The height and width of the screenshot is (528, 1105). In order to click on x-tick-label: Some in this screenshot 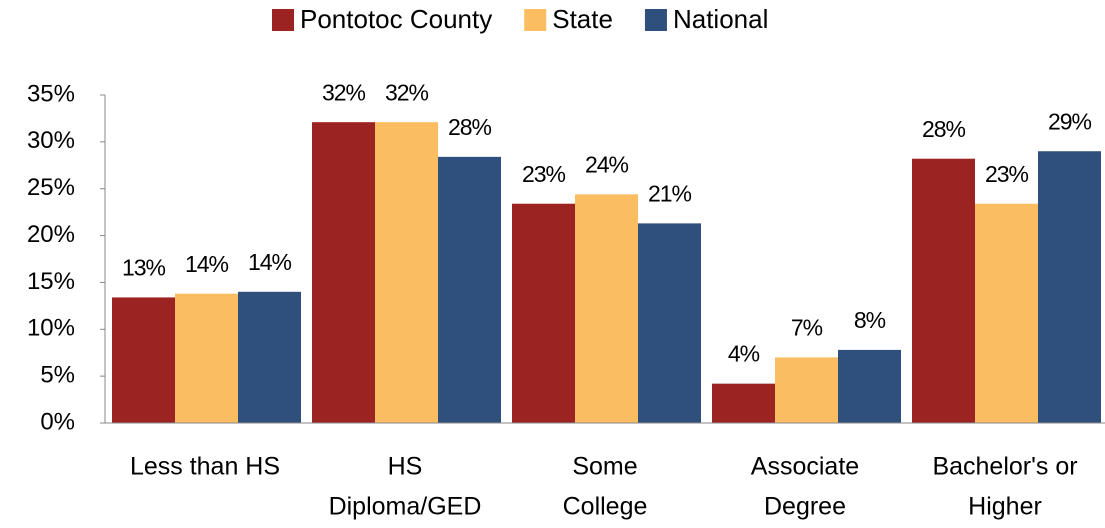, I will do `click(604, 467)`.